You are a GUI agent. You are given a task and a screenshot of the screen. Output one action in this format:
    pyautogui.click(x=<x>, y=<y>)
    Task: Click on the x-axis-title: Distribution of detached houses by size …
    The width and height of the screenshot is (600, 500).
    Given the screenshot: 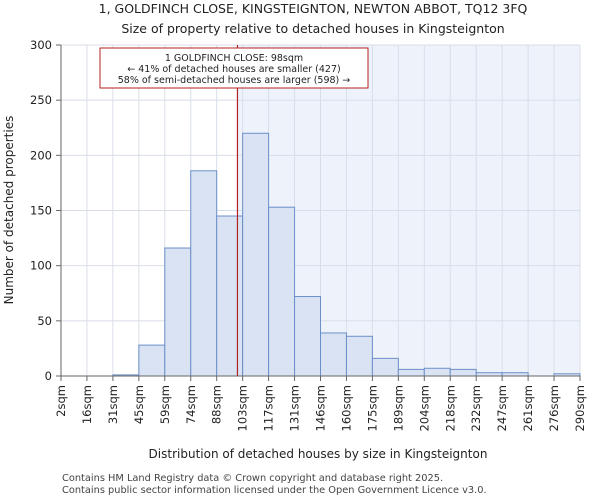 What is the action you would take?
    pyautogui.click(x=318, y=454)
    